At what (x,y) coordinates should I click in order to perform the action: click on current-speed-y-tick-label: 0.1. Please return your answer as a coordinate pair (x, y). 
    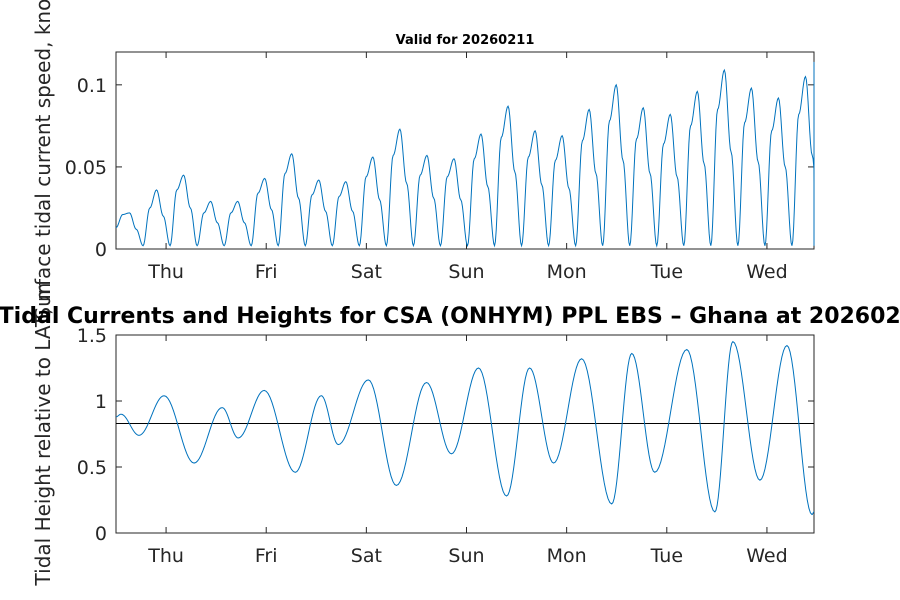
    Looking at the image, I should click on (92, 86).